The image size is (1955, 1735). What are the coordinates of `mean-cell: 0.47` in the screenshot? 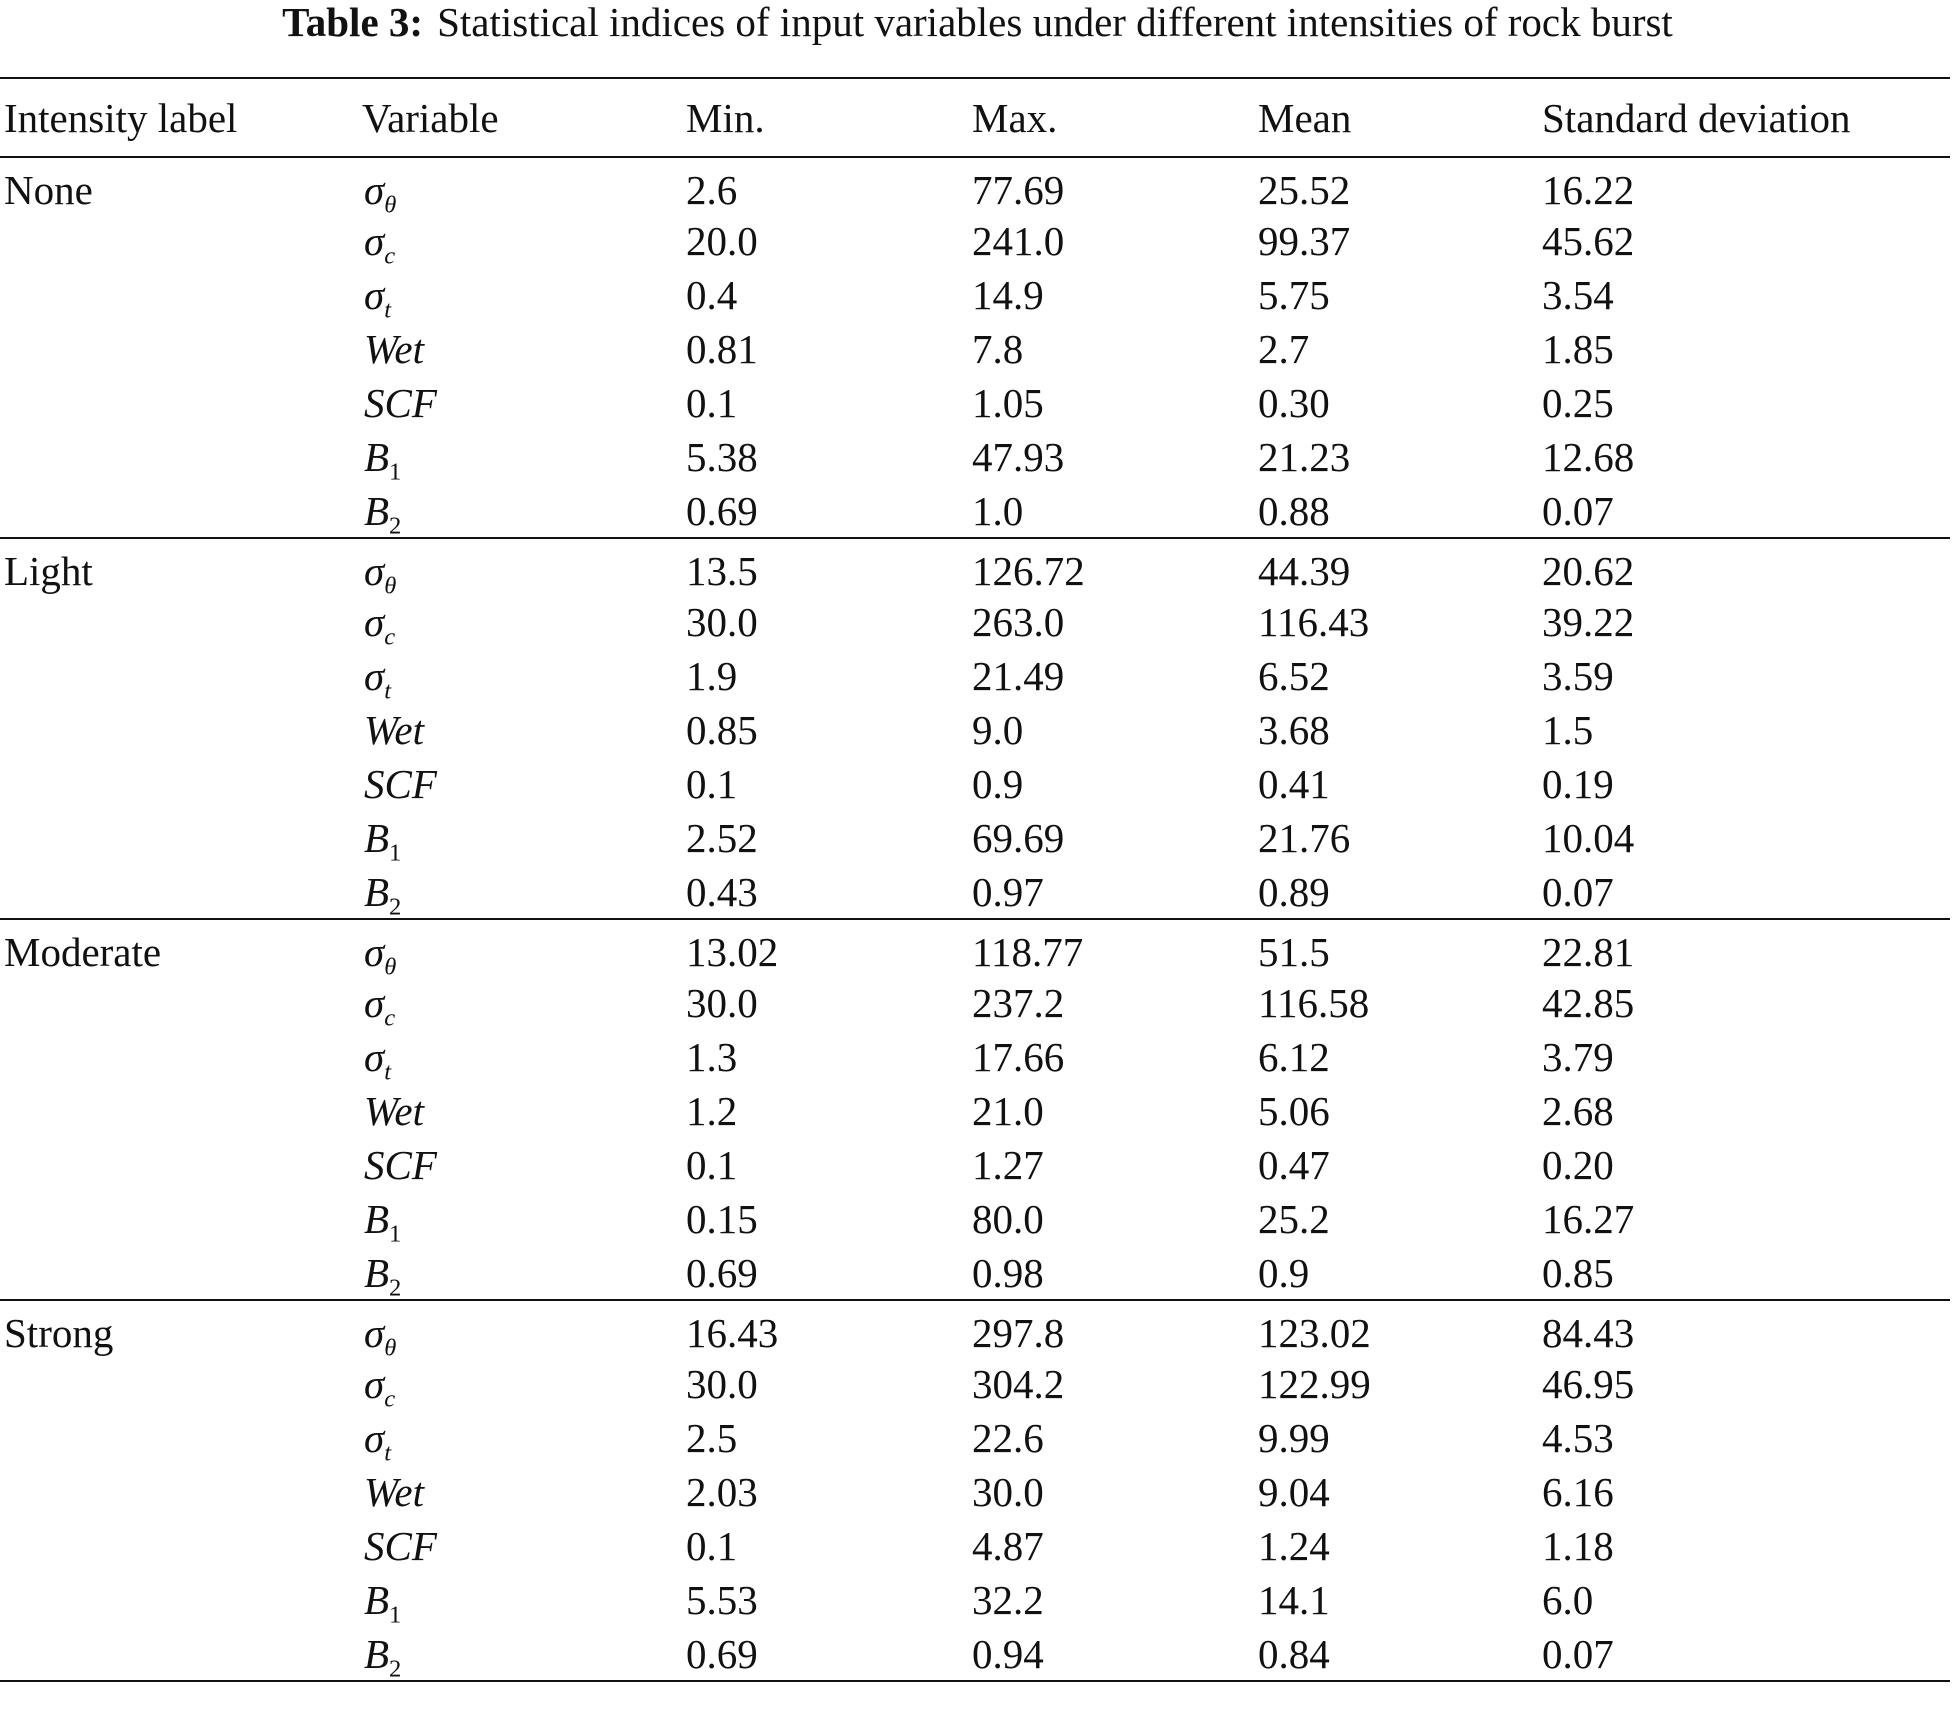 It's located at (1294, 1165).